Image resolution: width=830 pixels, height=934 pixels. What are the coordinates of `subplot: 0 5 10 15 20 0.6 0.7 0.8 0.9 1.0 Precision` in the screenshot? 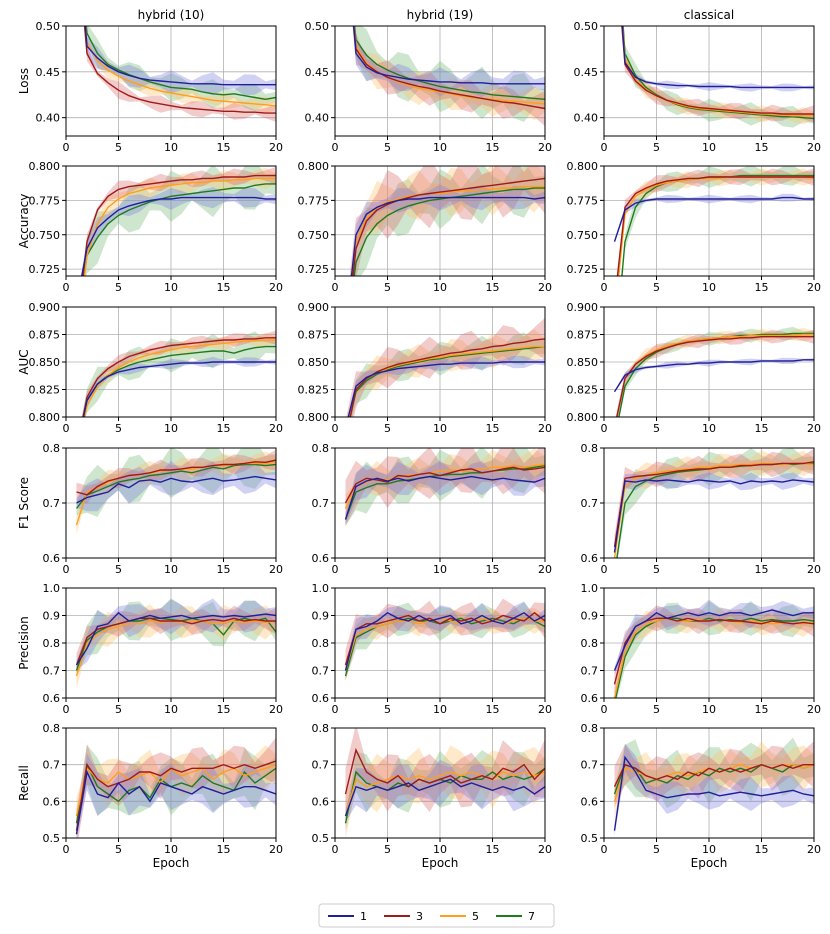 It's located at (150, 649).